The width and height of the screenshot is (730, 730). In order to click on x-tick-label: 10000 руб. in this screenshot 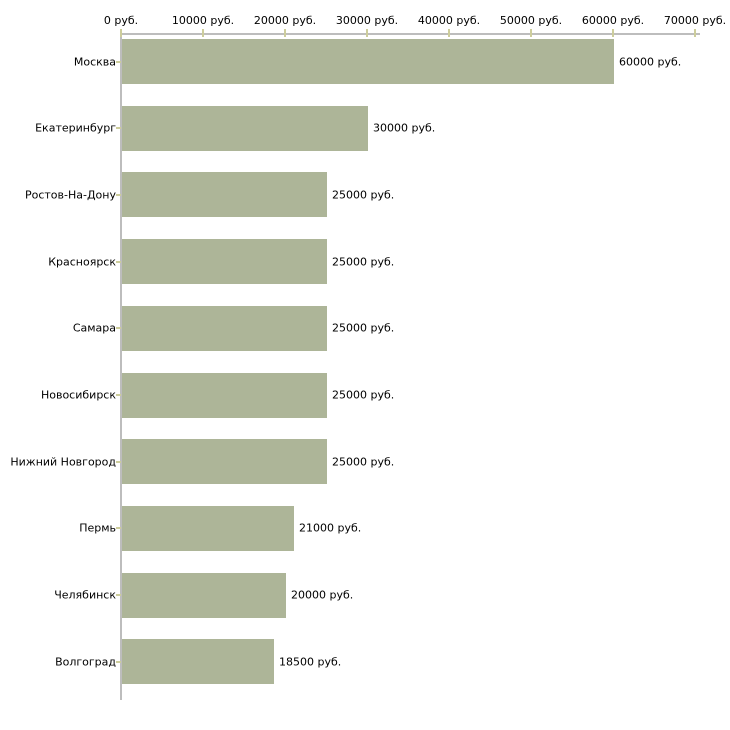, I will do `click(203, 20)`.